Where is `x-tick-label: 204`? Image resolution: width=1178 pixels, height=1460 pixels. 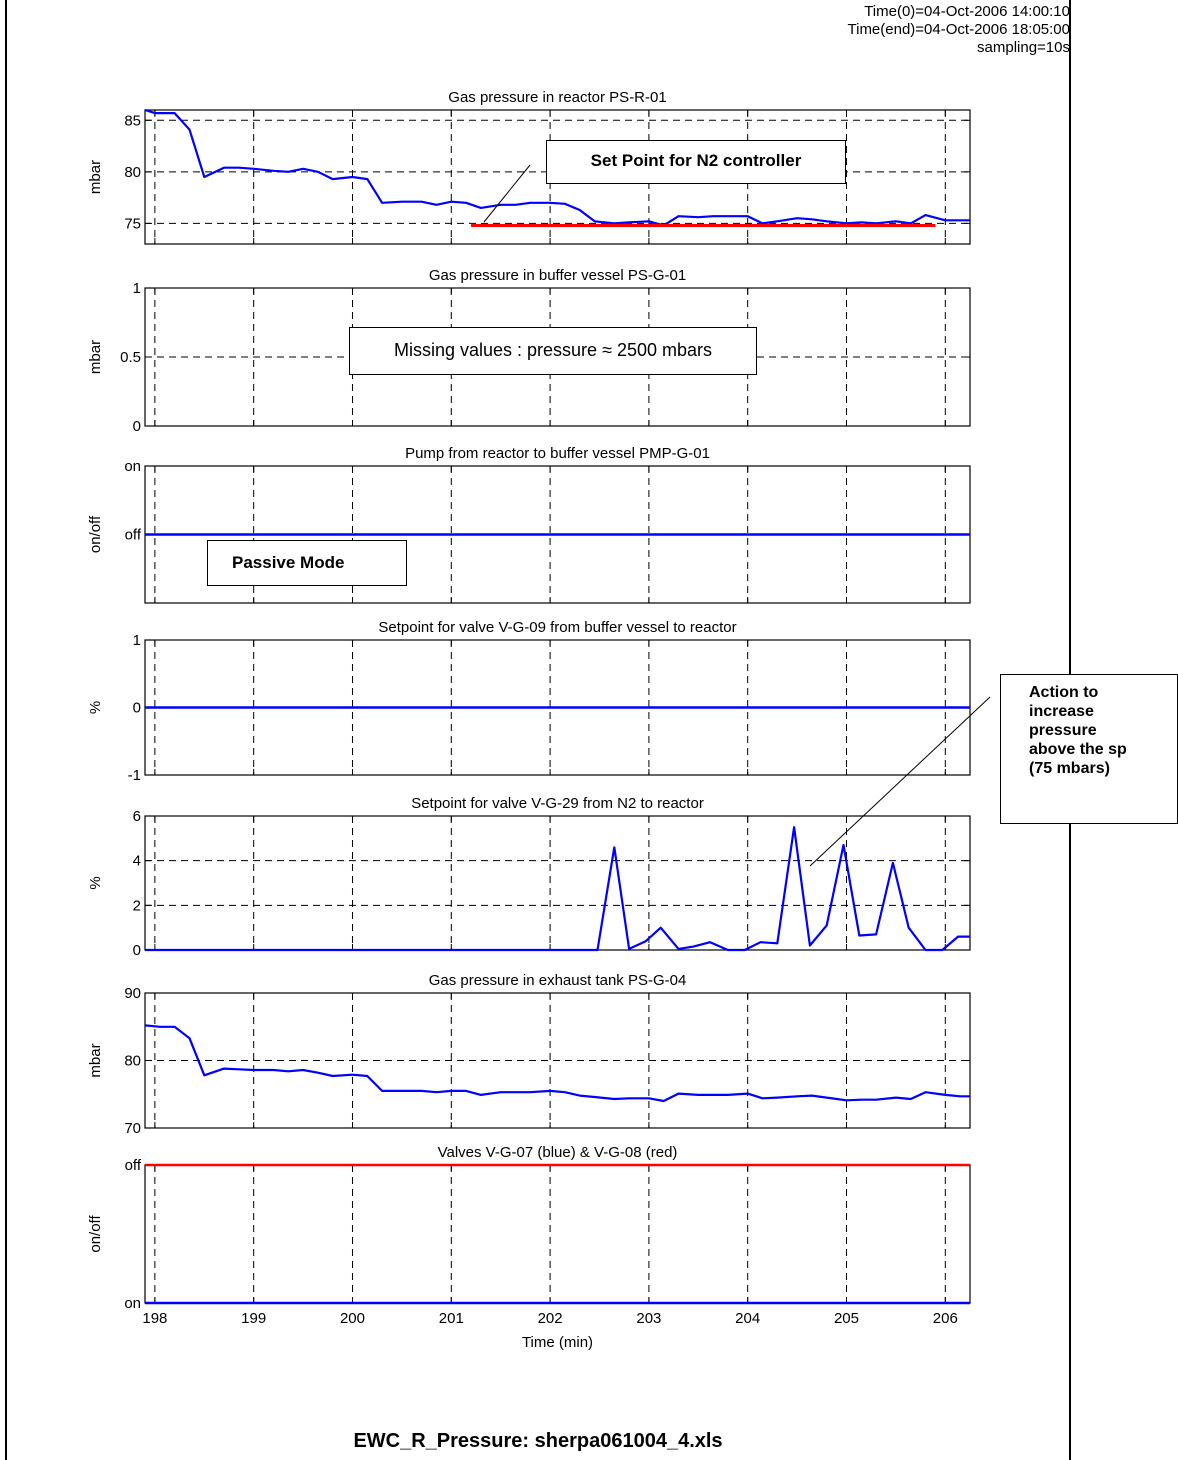
x-tick-label: 204 is located at coordinates (747, 1318).